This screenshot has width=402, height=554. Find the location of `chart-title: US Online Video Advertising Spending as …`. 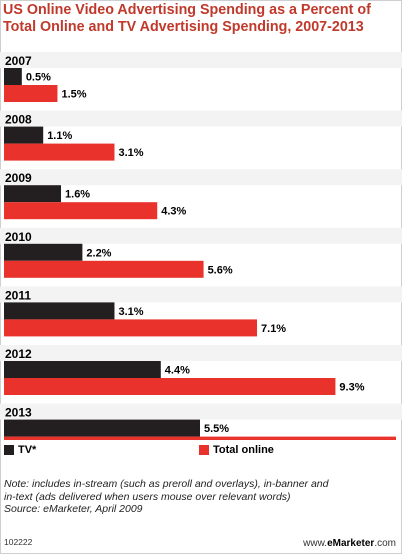

chart-title: US Online Video Advertising Spending as … is located at coordinates (201, 18).